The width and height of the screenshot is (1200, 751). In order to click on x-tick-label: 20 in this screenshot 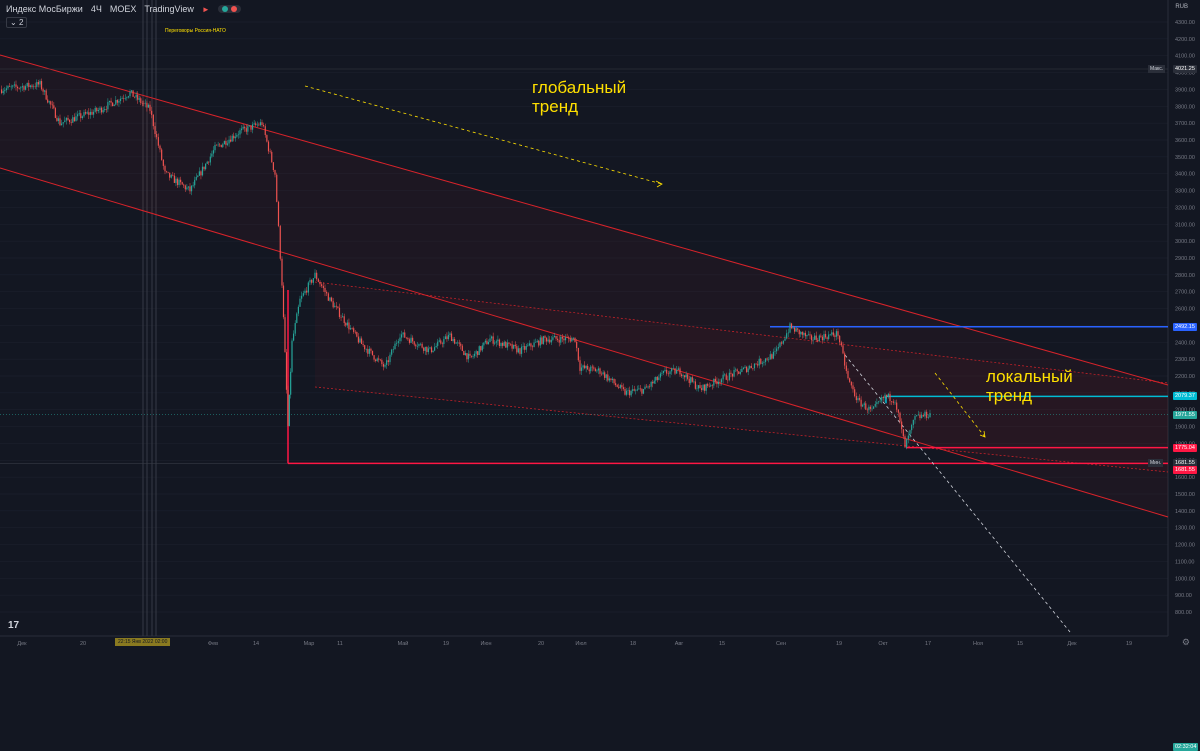, I will do `click(83, 644)`.